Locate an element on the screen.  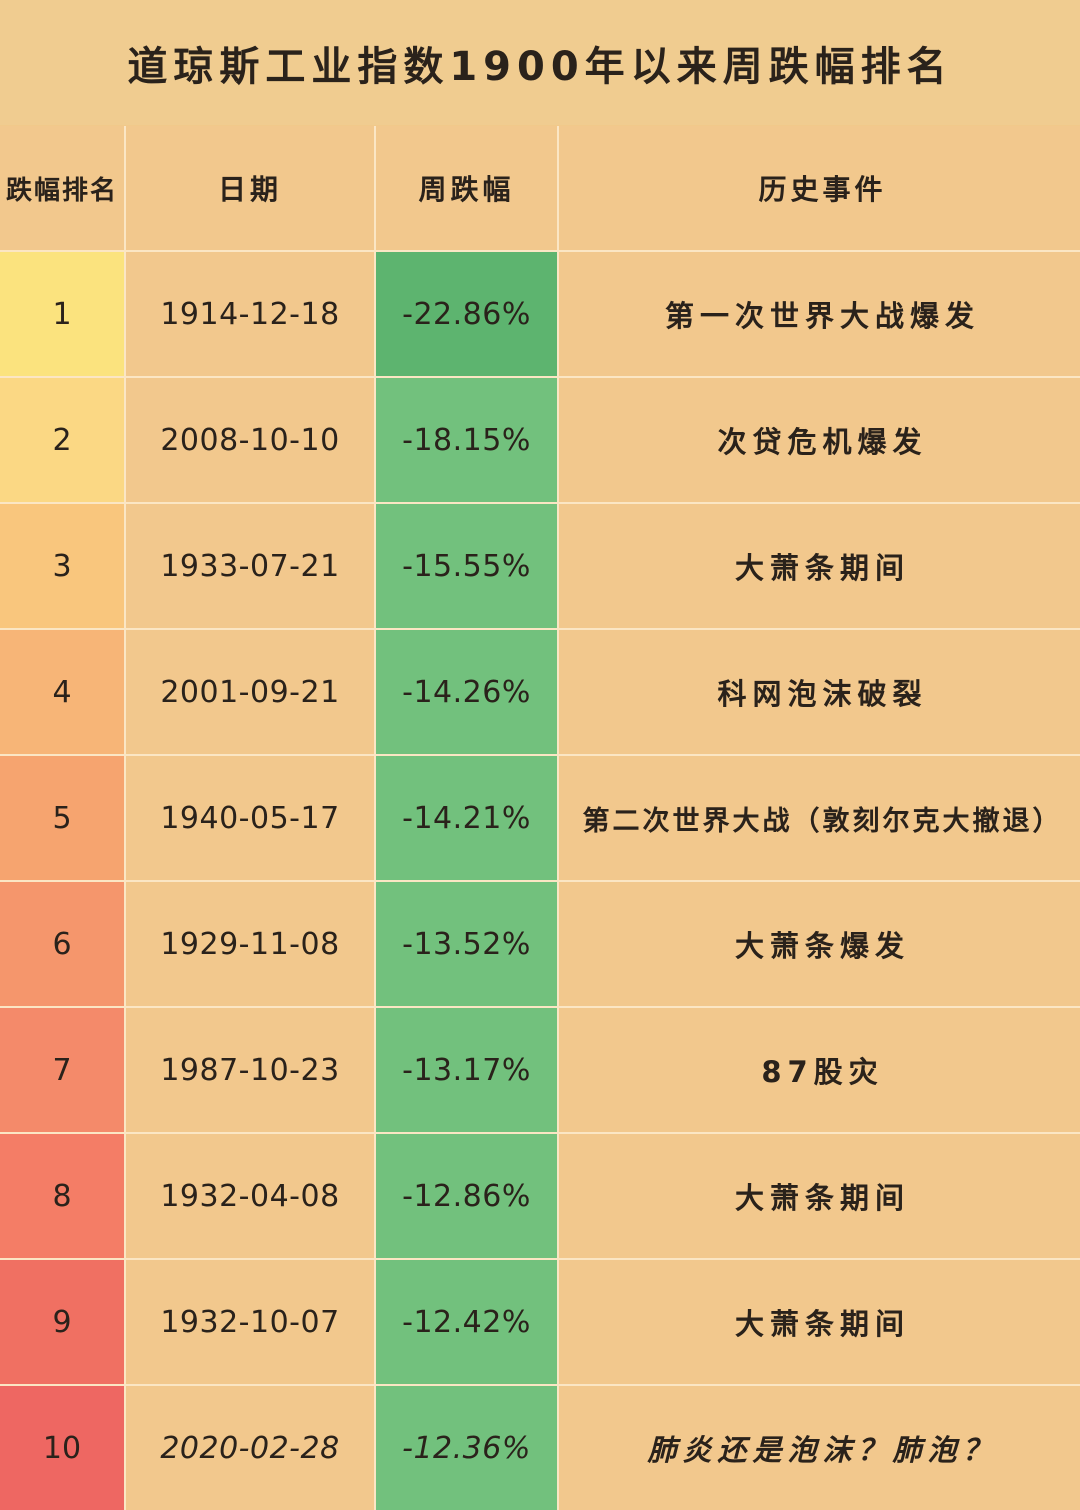
cell-pct: -15.55% is located at coordinates (466, 566).